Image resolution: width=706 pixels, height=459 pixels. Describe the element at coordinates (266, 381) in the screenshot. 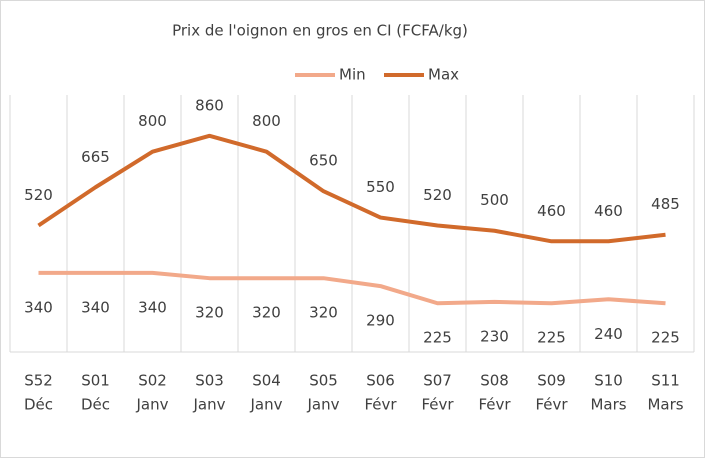

I see `x-tick-label: S04` at that location.